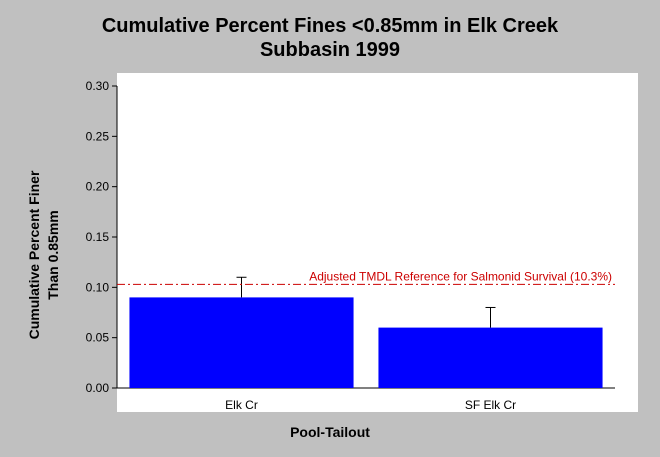  What do you see at coordinates (98, 136) in the screenshot?
I see `y-tick-label: 0.25` at bounding box center [98, 136].